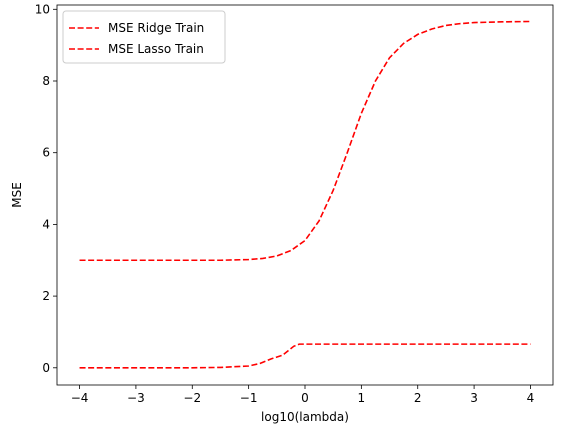  I want to click on y-tick-label: 6, so click(46, 153).